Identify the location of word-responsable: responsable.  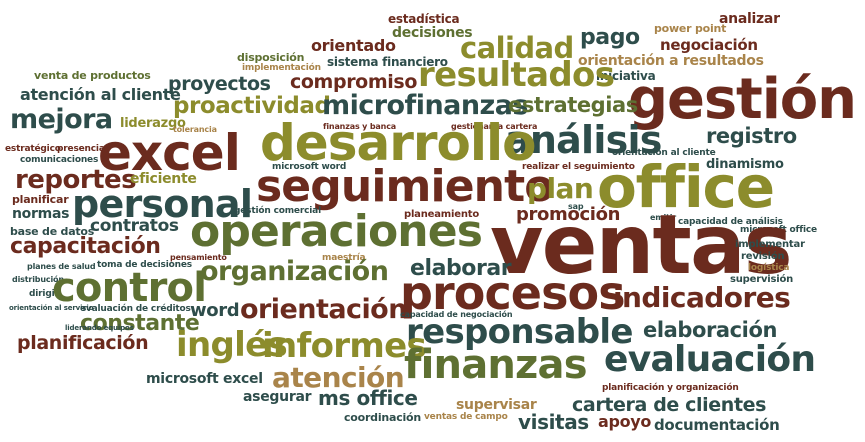
(519, 332).